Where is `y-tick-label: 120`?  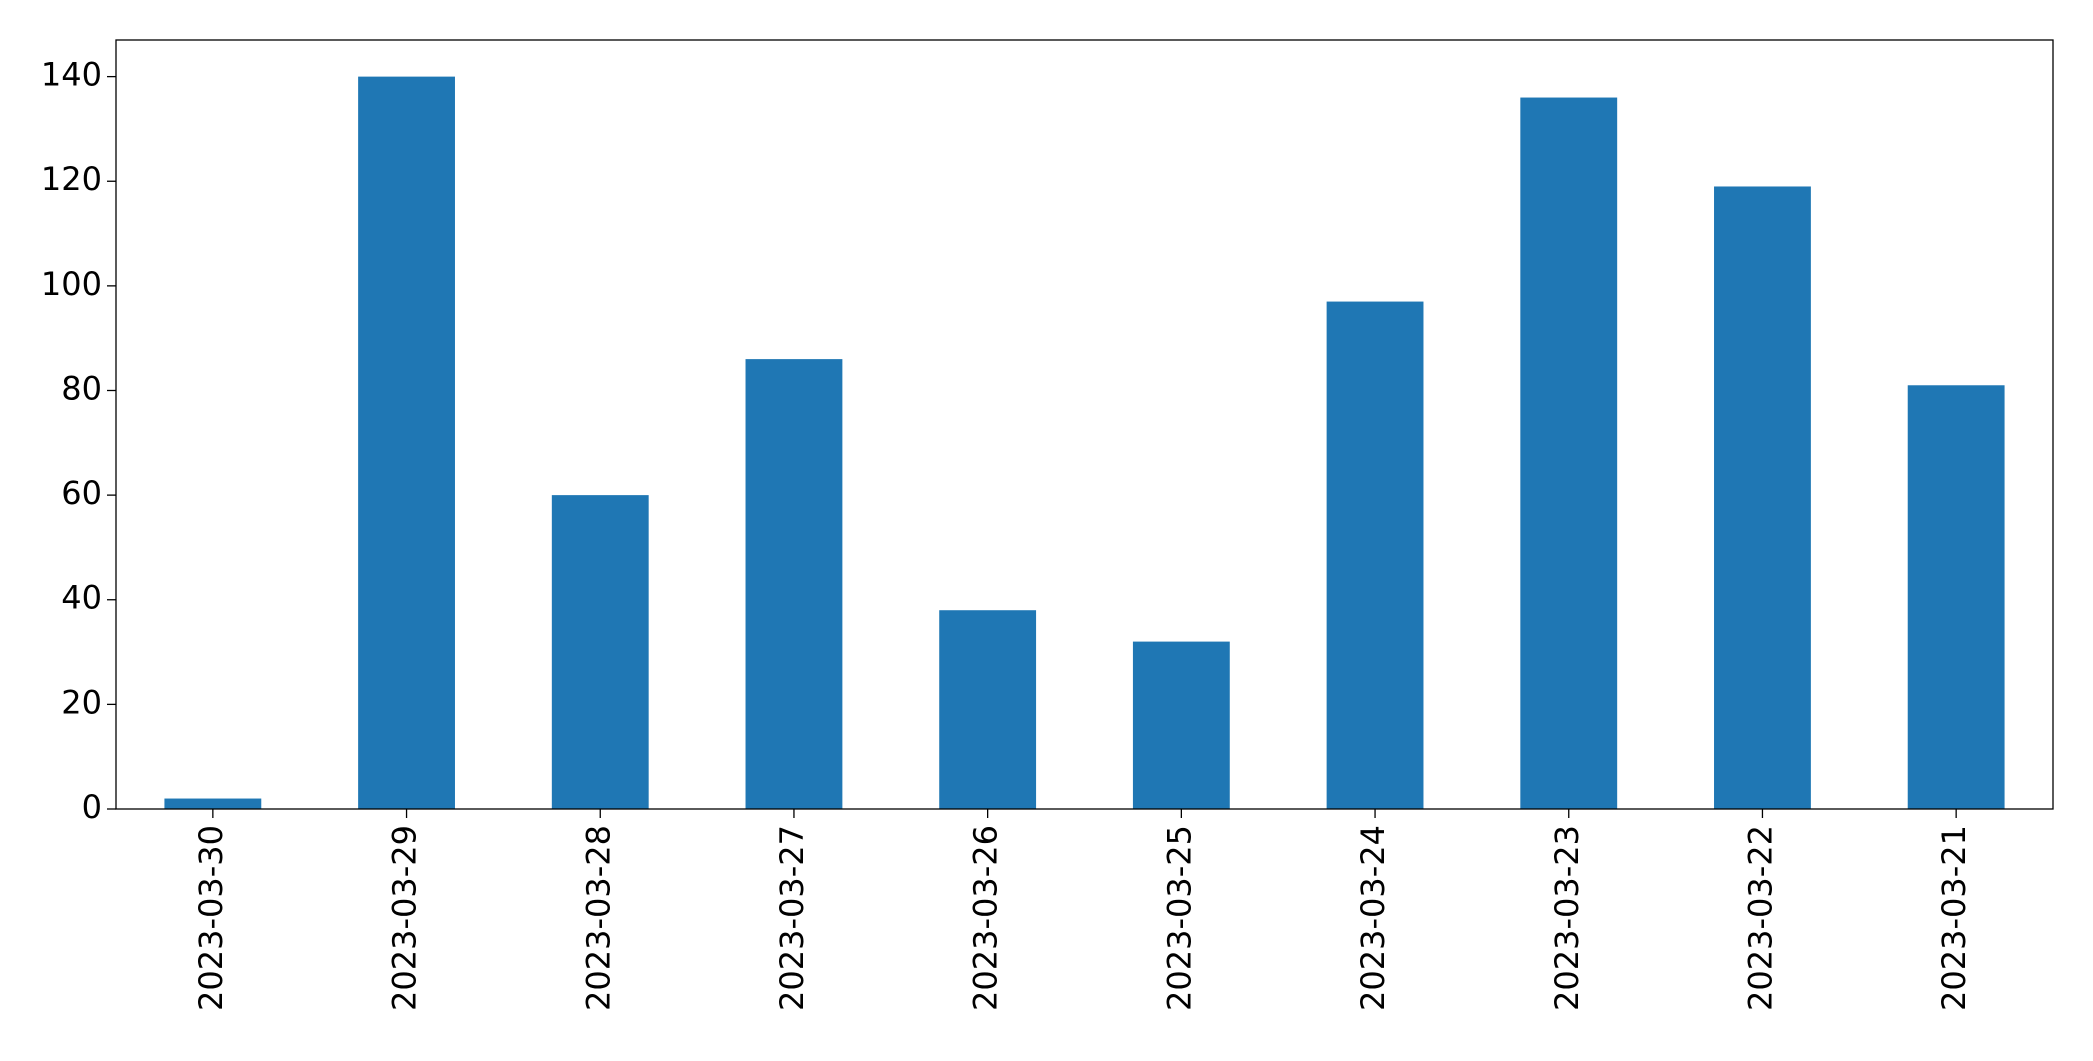 y-tick-label: 120 is located at coordinates (71, 179).